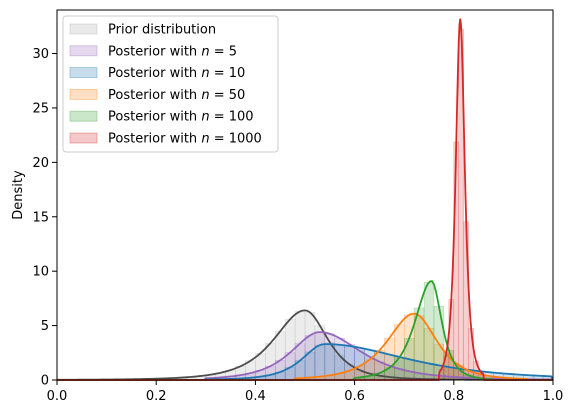 This screenshot has width=574, height=413. I want to click on y-tick-label: 10, so click(40, 272).